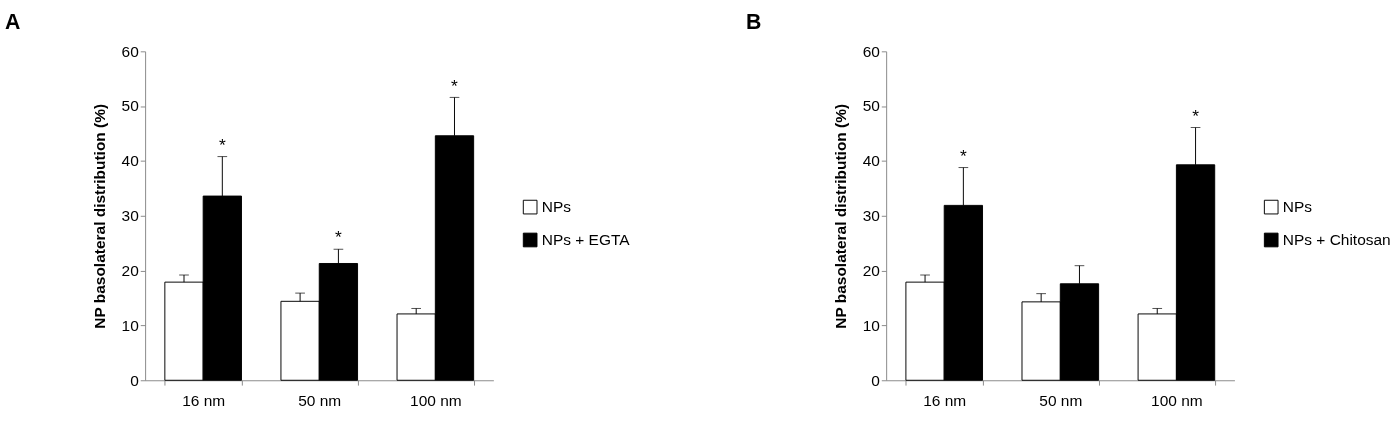 The height and width of the screenshot is (444, 1396). Describe the element at coordinates (754, 22) in the screenshot. I see `chart-title: B` at that location.